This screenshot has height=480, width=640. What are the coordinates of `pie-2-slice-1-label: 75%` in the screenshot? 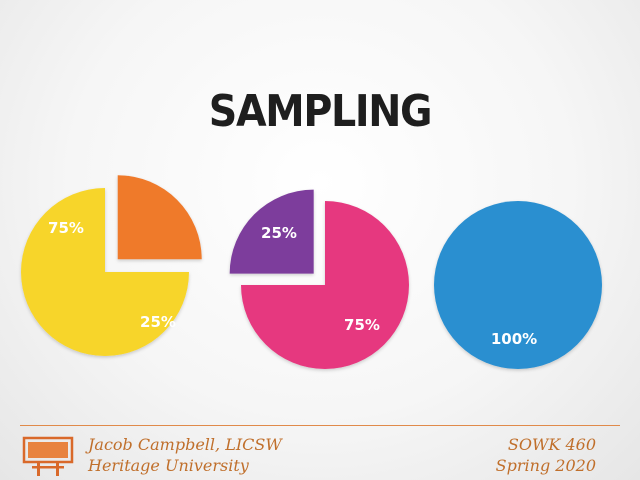 It's located at (362, 325).